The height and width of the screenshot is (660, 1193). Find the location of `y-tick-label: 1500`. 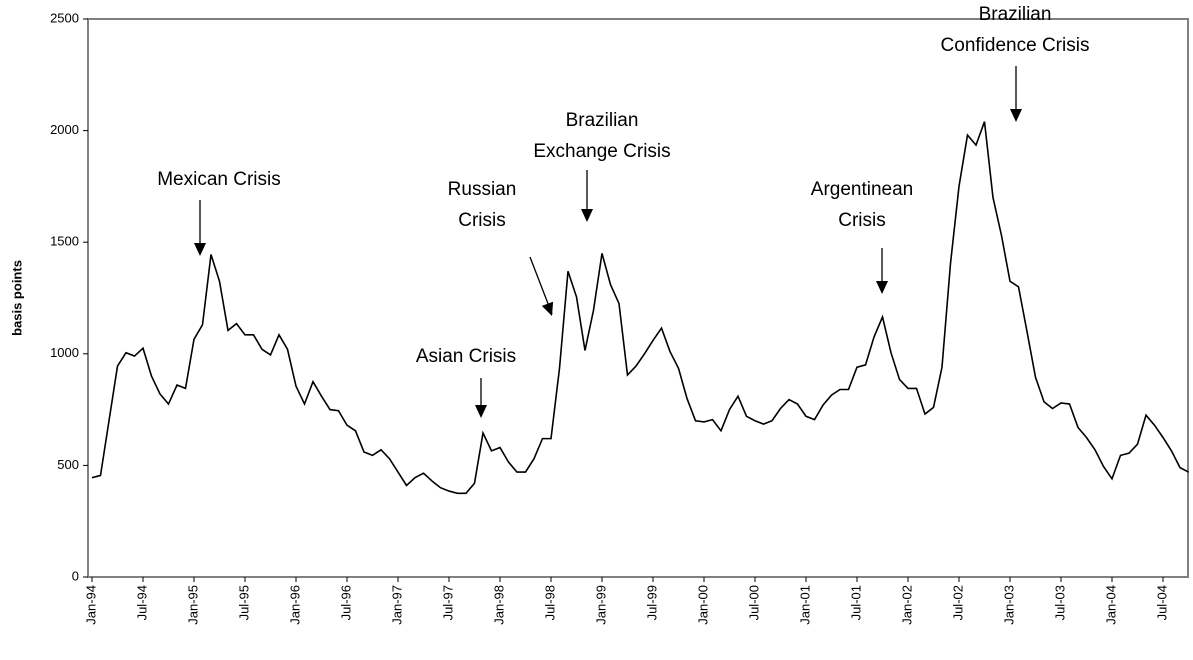

y-tick-label: 1500 is located at coordinates (64, 241).